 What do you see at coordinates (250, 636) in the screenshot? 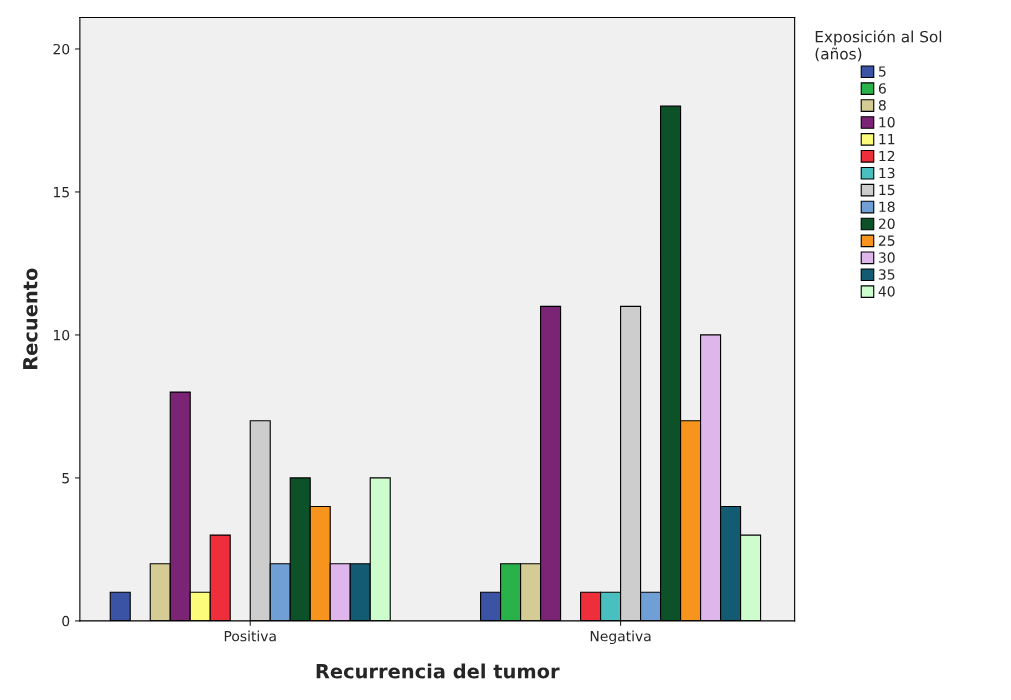
I see `x-tick-label: Positiva` at bounding box center [250, 636].